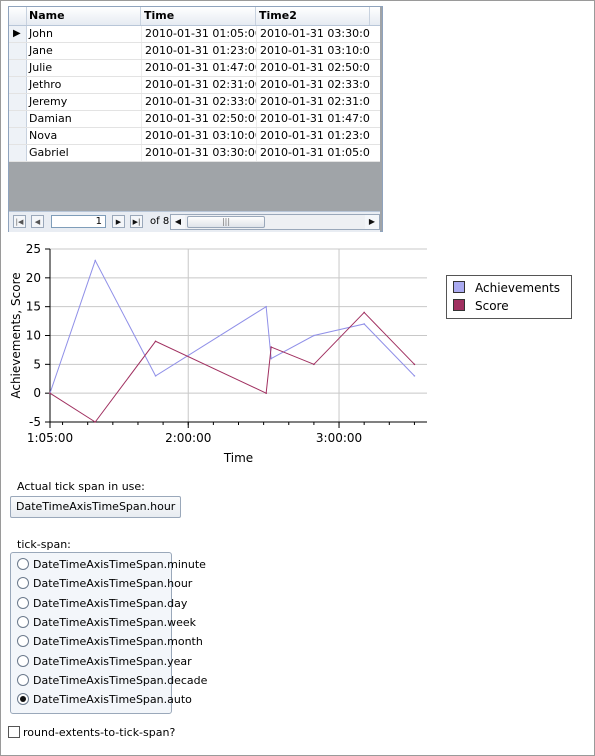 The width and height of the screenshot is (595, 756). What do you see at coordinates (313, 85) in the screenshot?
I see `cell-time2: 2010-01-31 02:33:00` at bounding box center [313, 85].